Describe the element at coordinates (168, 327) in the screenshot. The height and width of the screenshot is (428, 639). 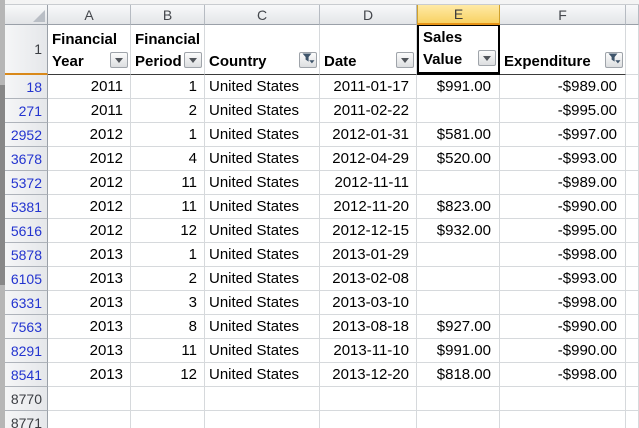
I see `cell-financial-period: 8` at that location.